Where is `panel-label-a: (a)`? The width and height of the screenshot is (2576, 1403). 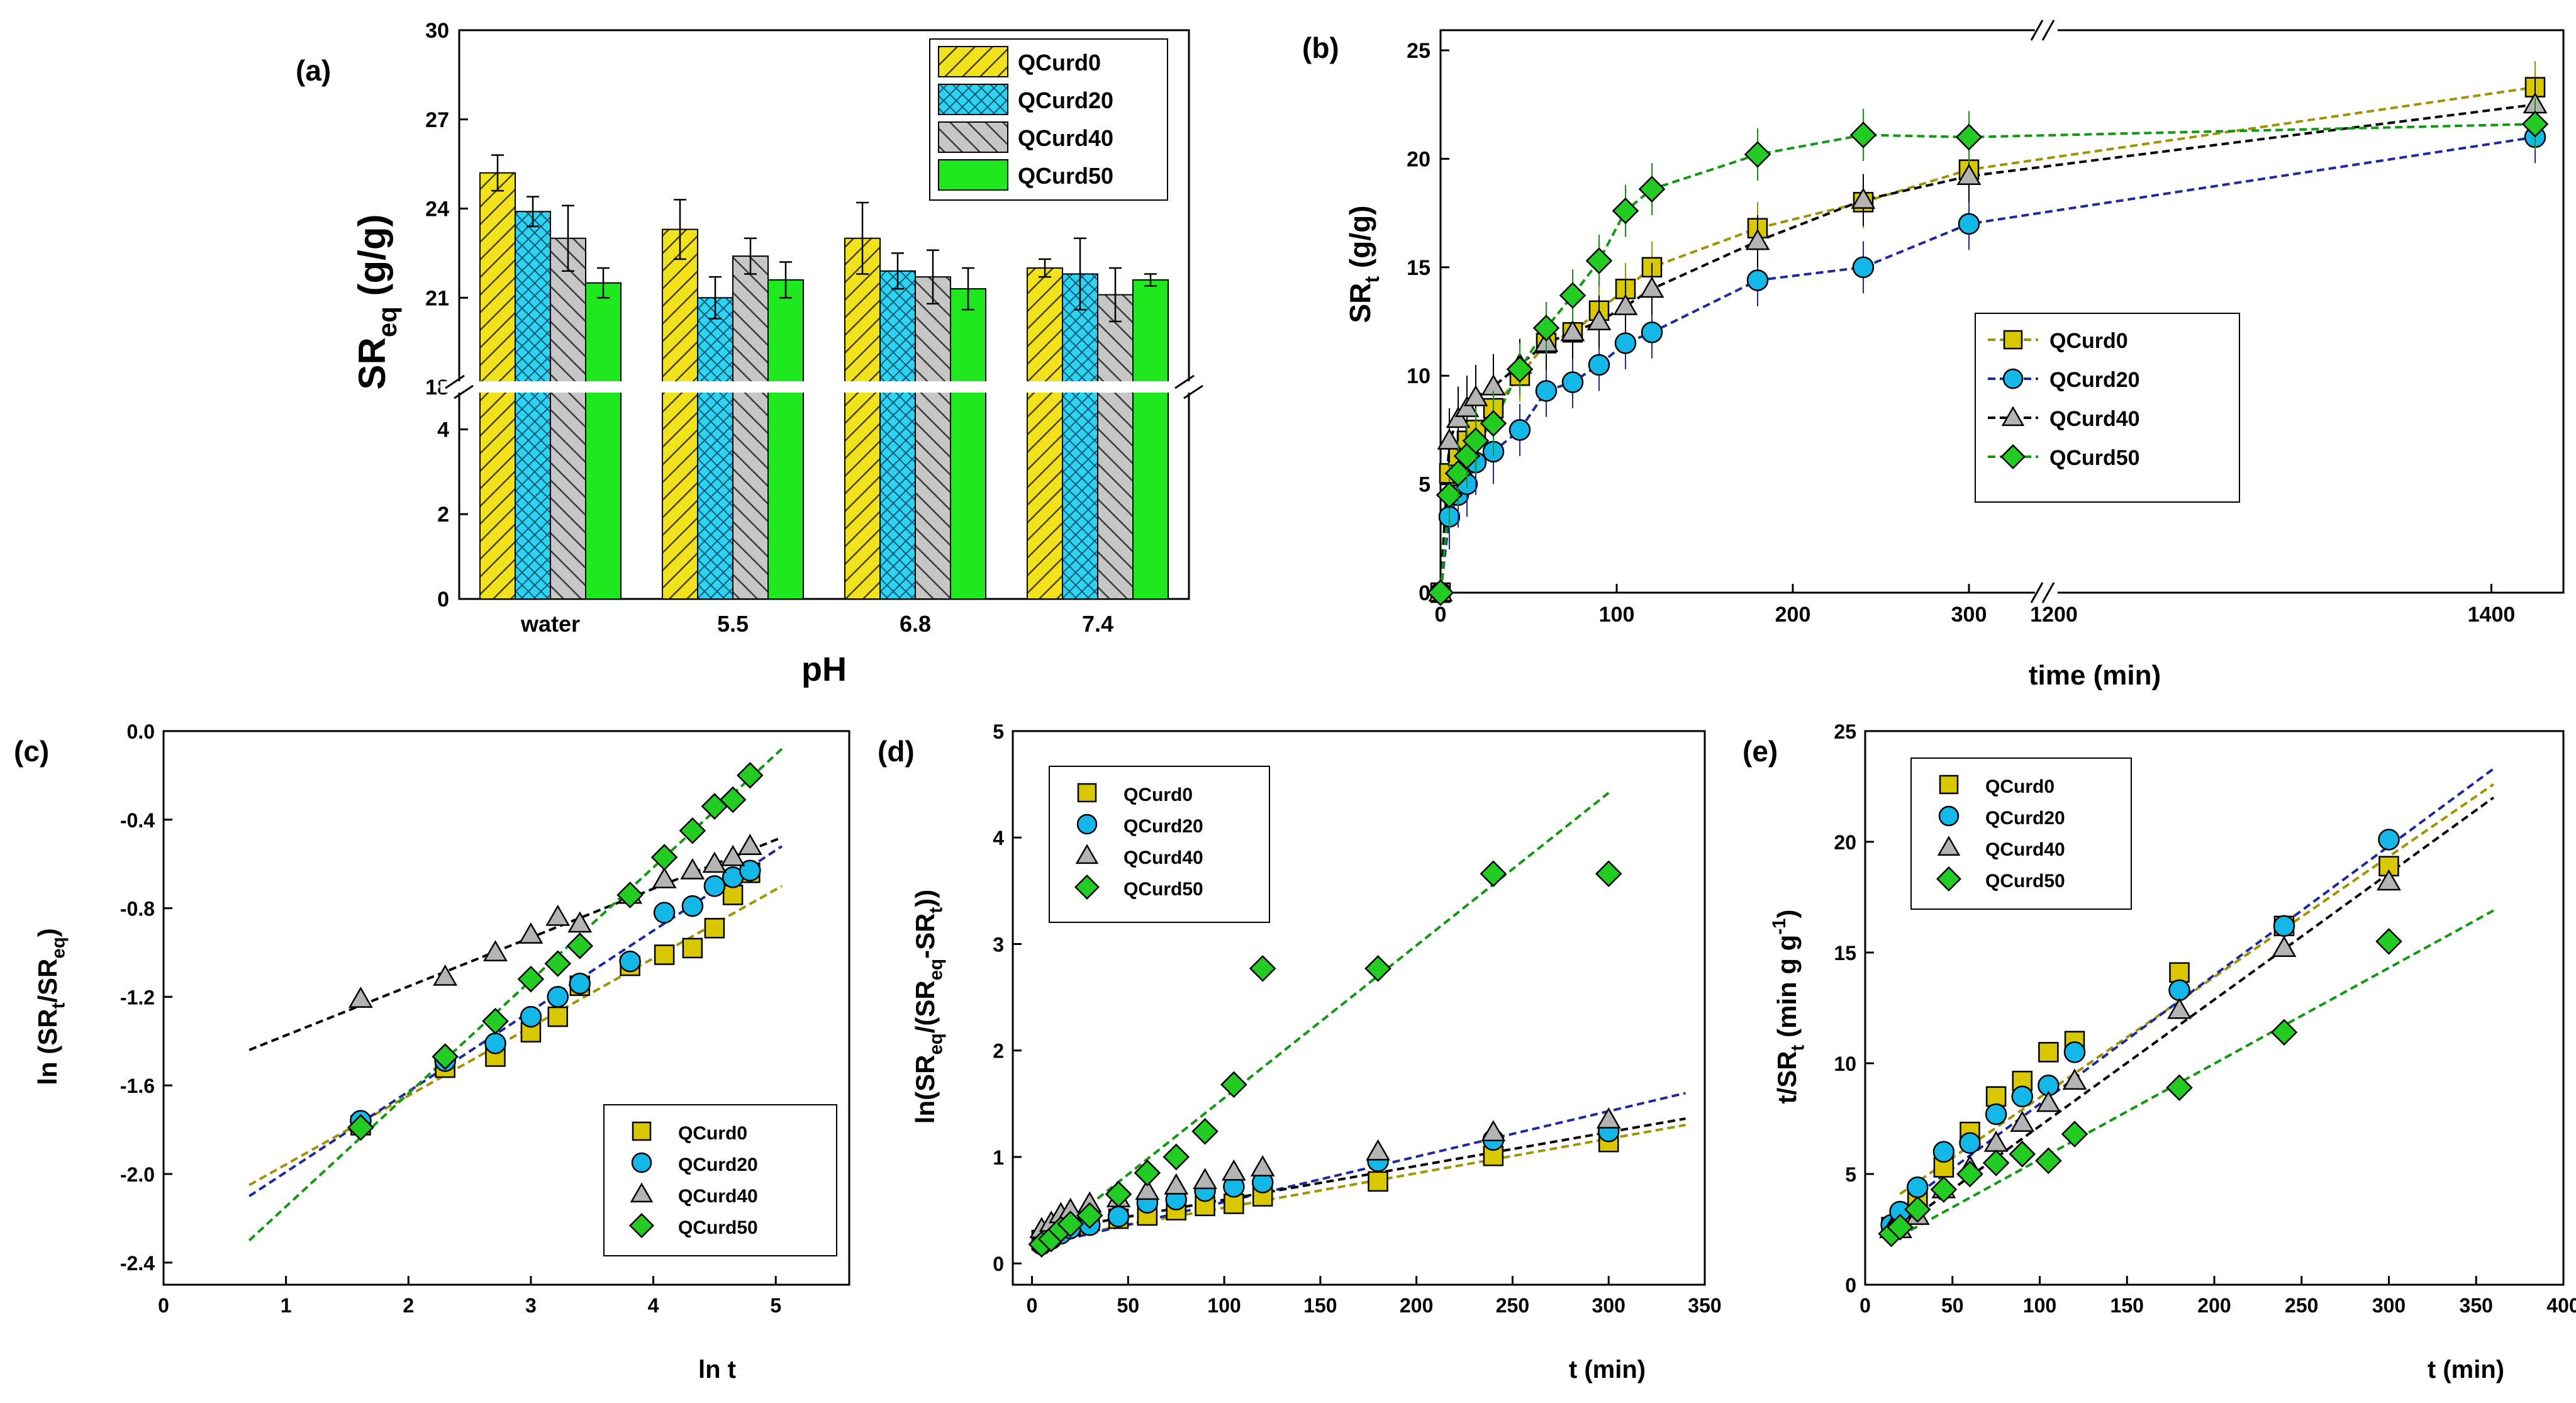
panel-label-a: (a) is located at coordinates (313, 70).